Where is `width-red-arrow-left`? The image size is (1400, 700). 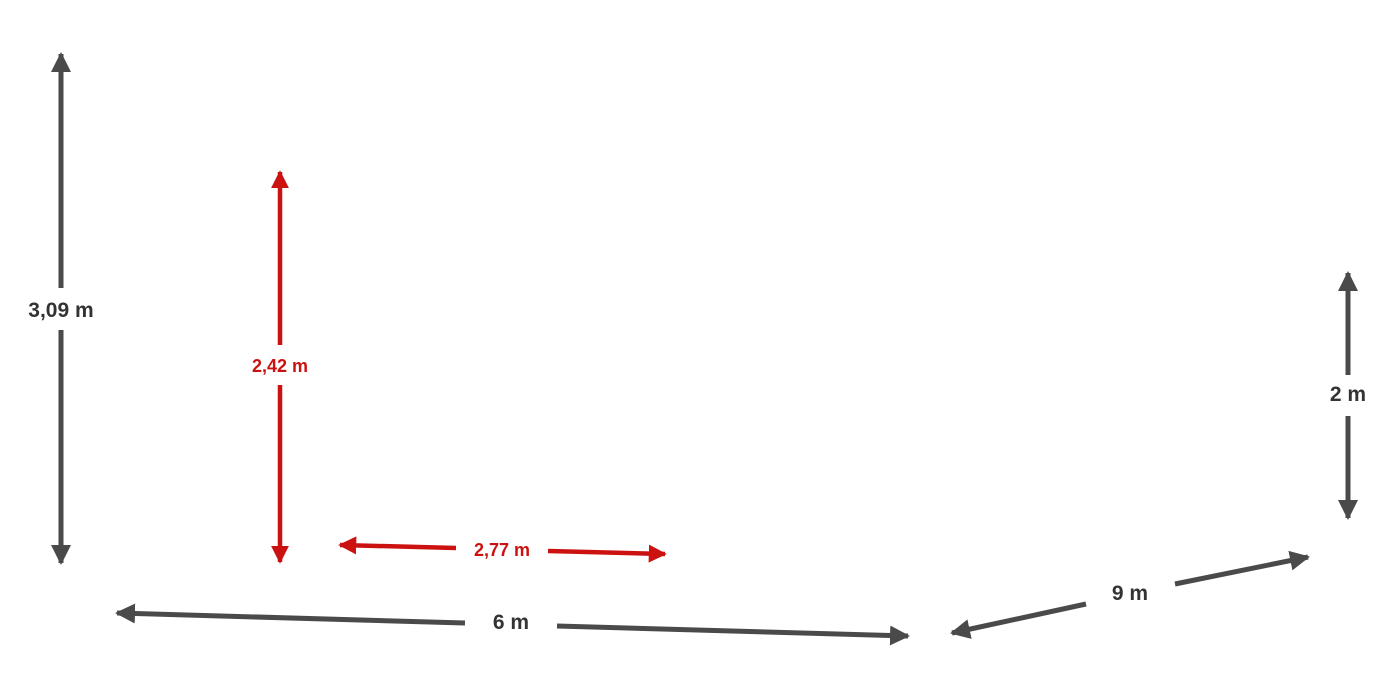
width-red-arrow-left is located at coordinates (397, 545).